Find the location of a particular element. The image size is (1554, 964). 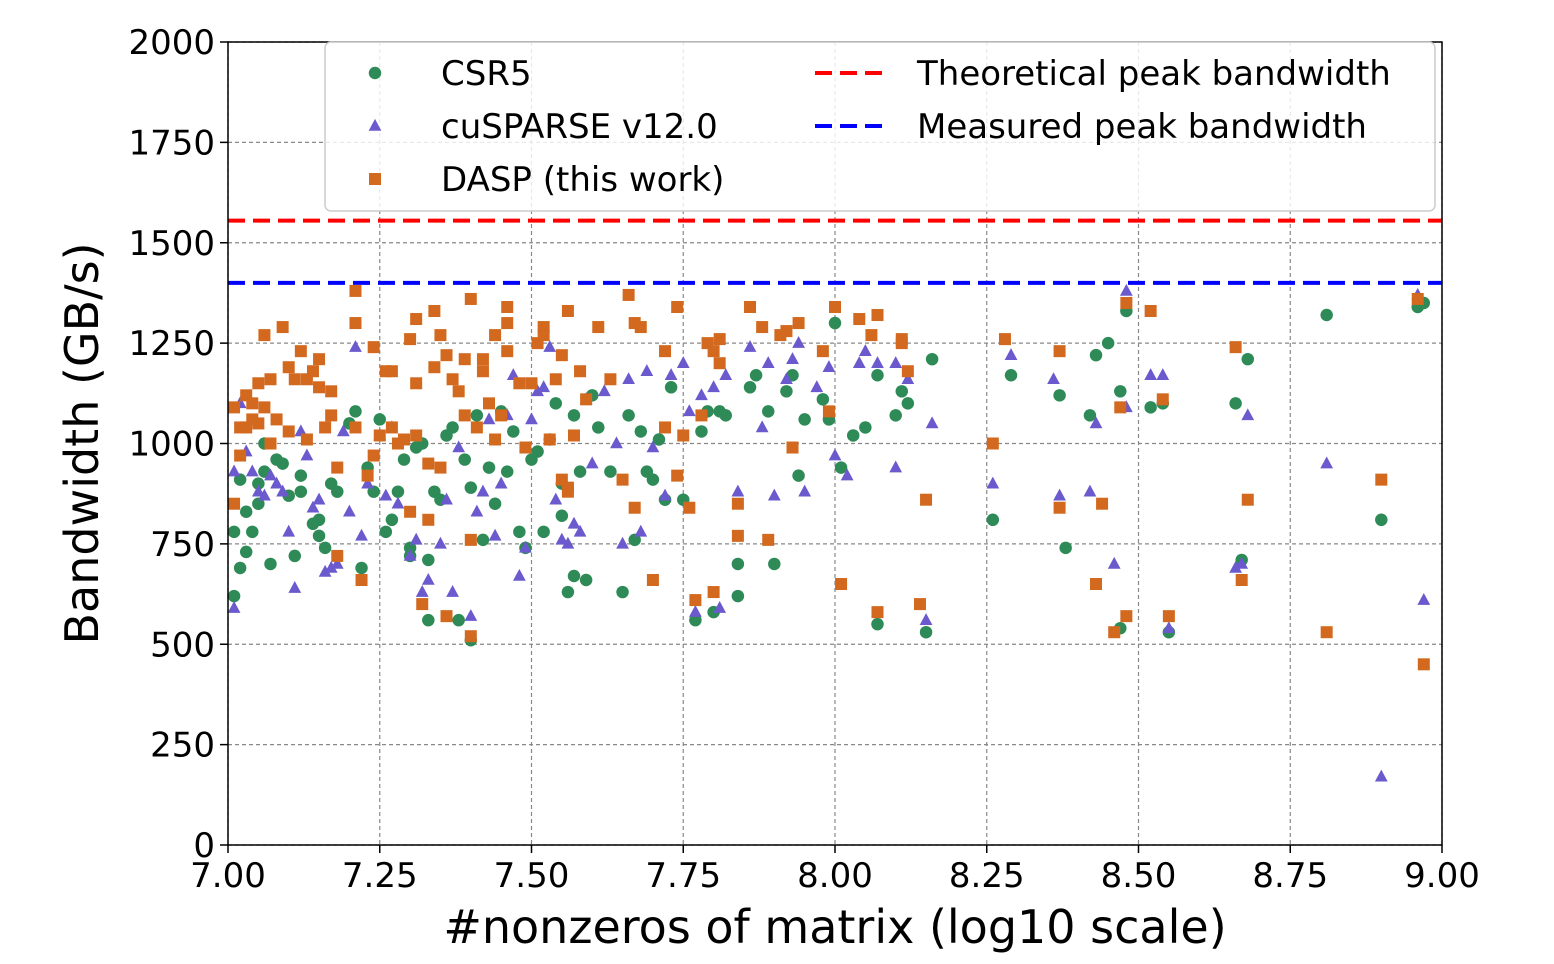

y-tick-label: 750 is located at coordinates (182, 545).